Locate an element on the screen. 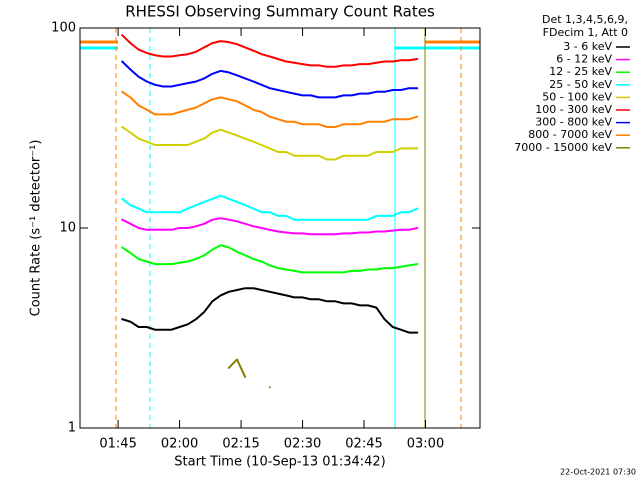 The width and height of the screenshot is (640, 480). y-tick-label: 10 is located at coordinates (67, 228).